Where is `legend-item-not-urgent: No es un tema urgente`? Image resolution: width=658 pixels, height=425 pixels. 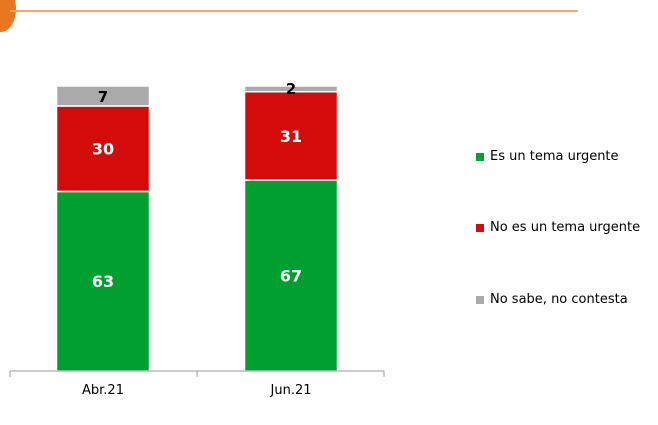
legend-item-not-urgent: No es un tema urgente is located at coordinates (558, 227).